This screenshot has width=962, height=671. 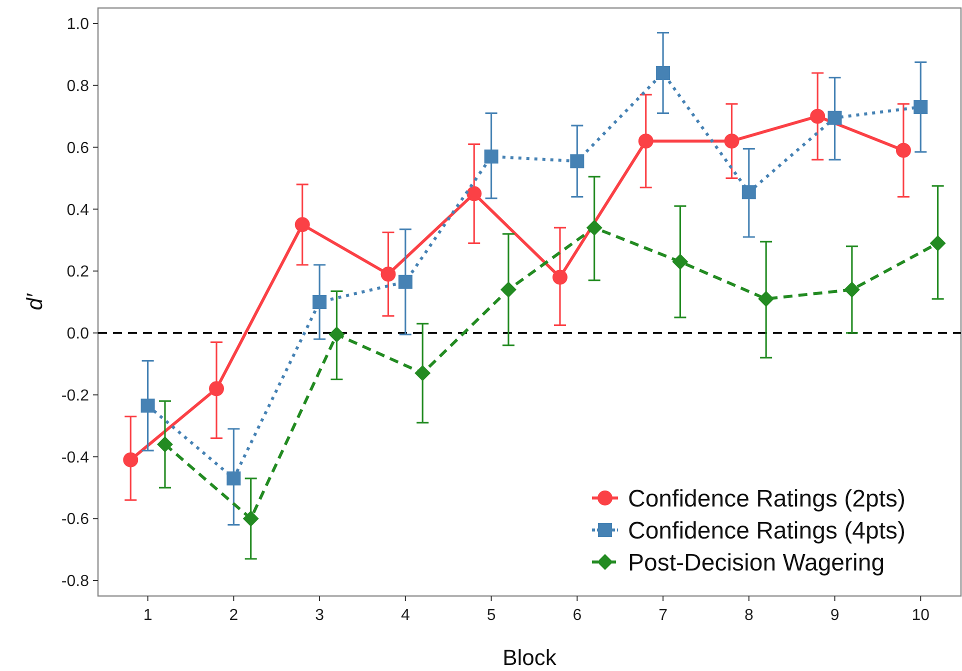 What do you see at coordinates (78, 210) in the screenshot?
I see `y-tick-label: 0.4` at bounding box center [78, 210].